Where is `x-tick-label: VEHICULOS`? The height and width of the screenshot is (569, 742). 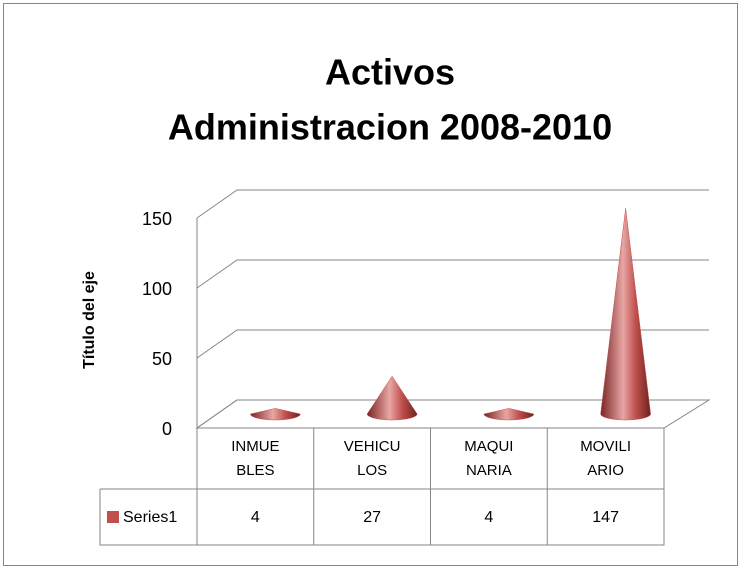
x-tick-label: VEHICULOS is located at coordinates (372, 458).